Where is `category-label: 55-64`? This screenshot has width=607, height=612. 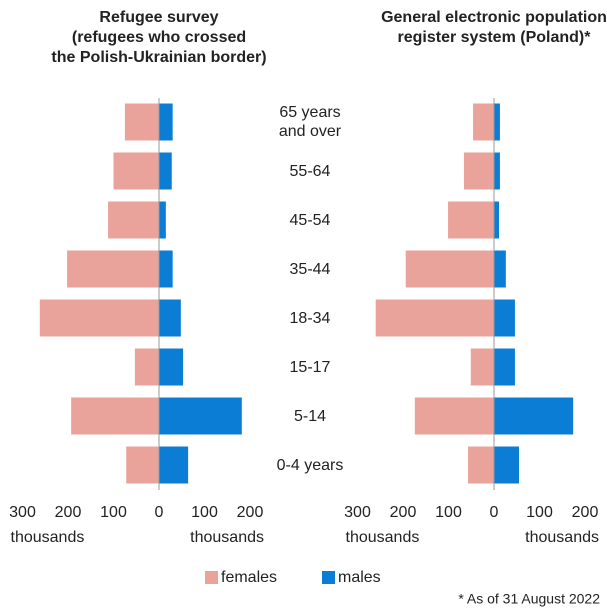
category-label: 55-64 is located at coordinates (310, 171).